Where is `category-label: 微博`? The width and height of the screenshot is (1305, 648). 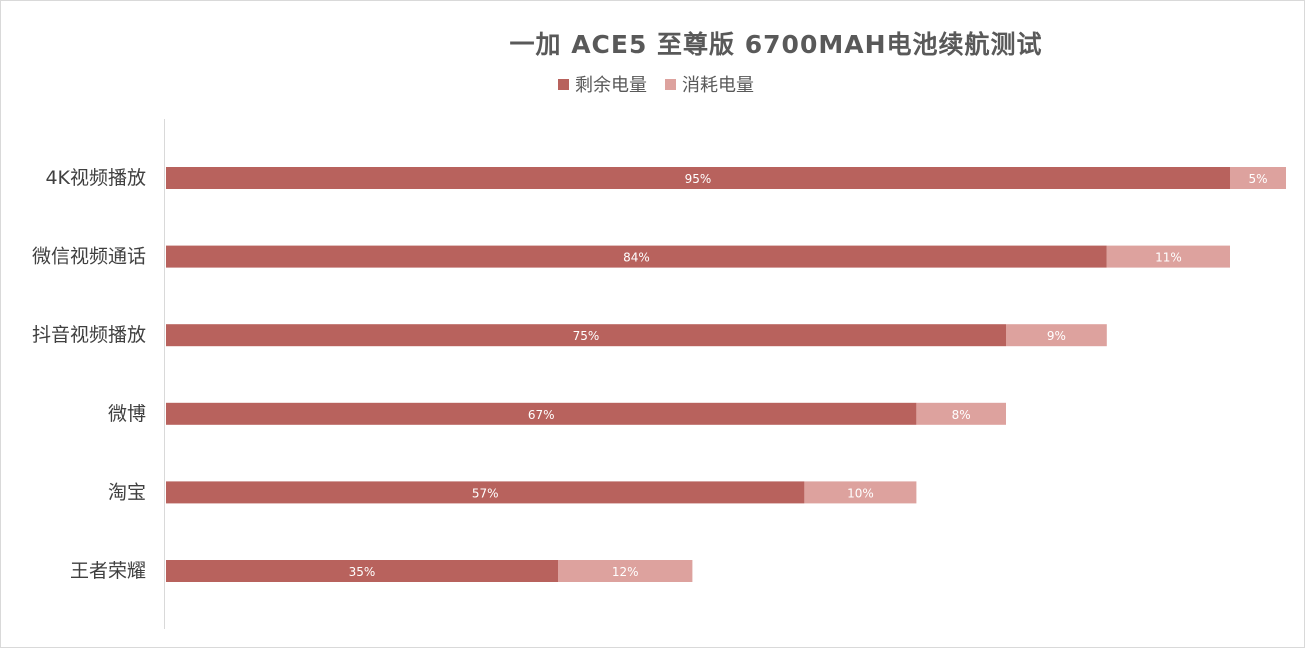
category-label: 微博 is located at coordinates (127, 414).